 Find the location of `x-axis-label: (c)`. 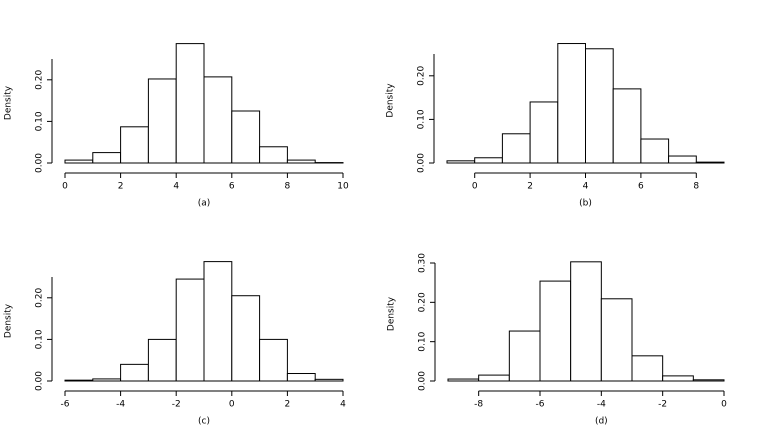

x-axis-label: (c) is located at coordinates (204, 422).